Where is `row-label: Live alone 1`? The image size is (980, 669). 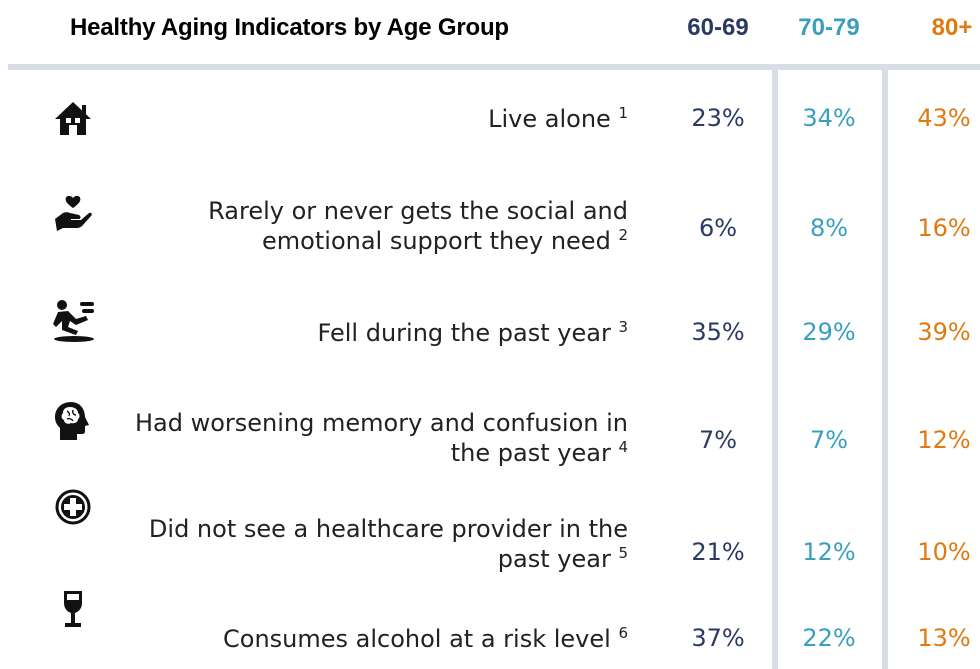
row-label: Live alone 1 is located at coordinates (558, 118).